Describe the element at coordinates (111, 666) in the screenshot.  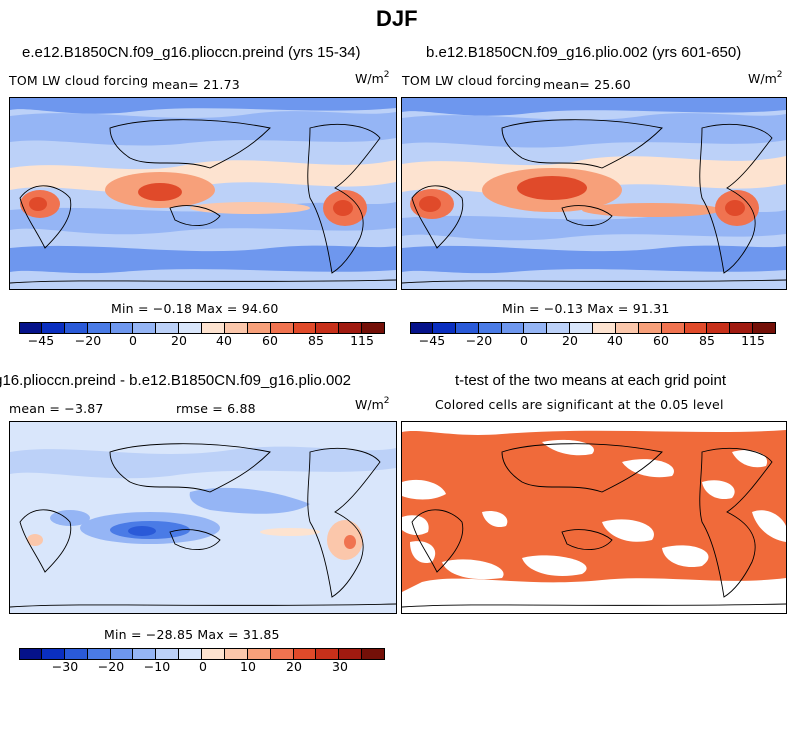
I see `panel3-tick: −20` at that location.